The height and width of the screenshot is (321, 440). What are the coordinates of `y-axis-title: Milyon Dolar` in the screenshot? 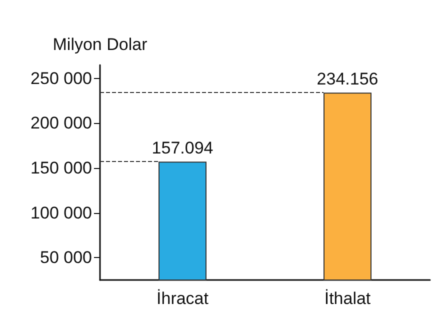 It's located at (100, 44).